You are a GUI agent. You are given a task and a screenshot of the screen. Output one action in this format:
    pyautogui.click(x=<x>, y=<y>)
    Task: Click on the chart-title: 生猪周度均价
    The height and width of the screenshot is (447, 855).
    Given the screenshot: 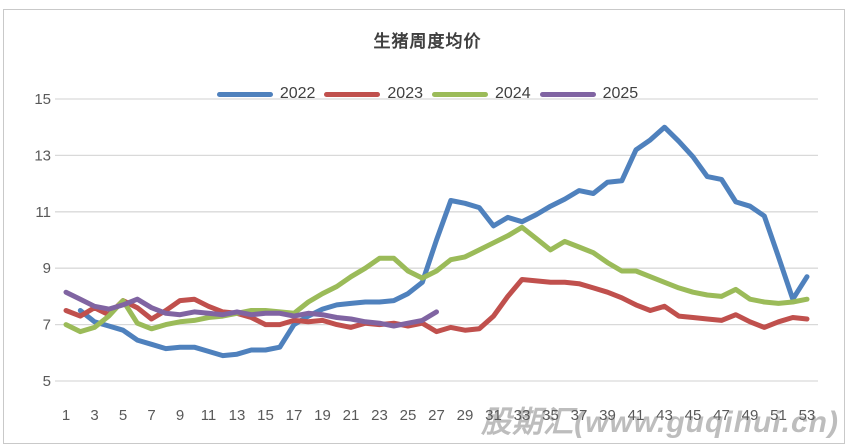 What is the action you would take?
    pyautogui.click(x=427, y=41)
    